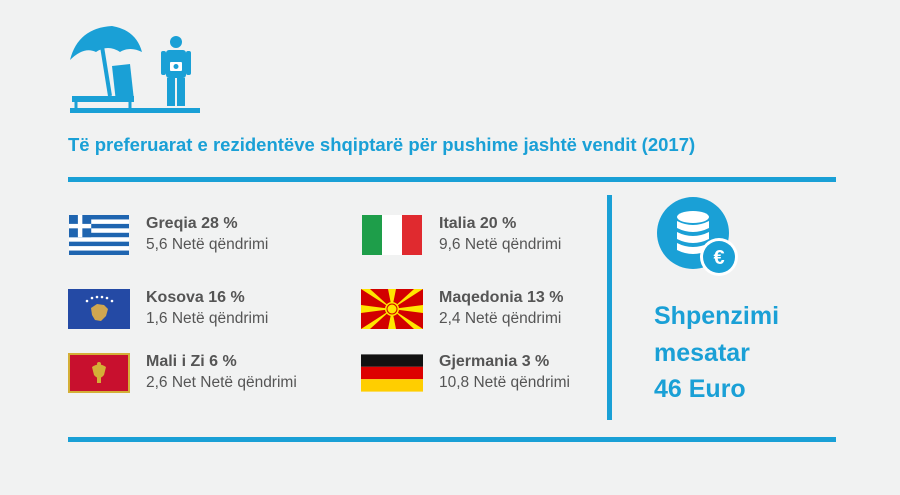 The height and width of the screenshot is (495, 900). I want to click on spending-line-2: mesatar, so click(702, 353).